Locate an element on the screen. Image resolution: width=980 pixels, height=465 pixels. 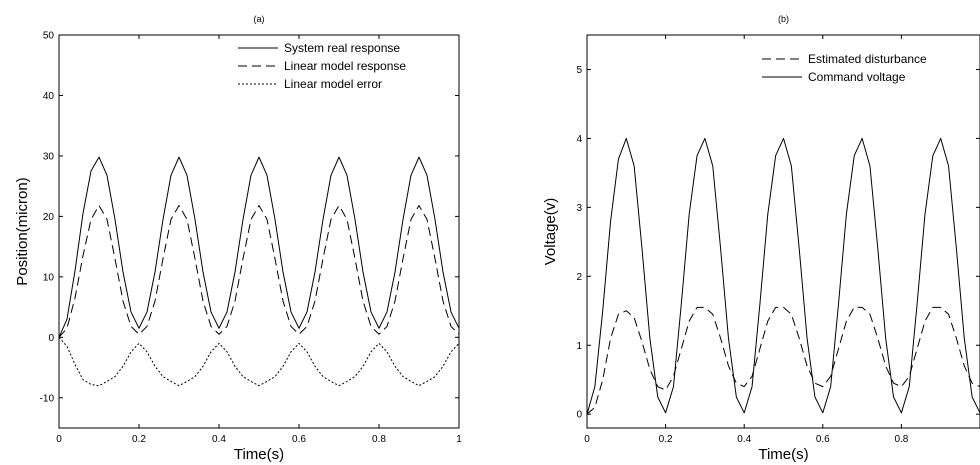
panel-b-y-tick-label: 4 is located at coordinates (579, 139).